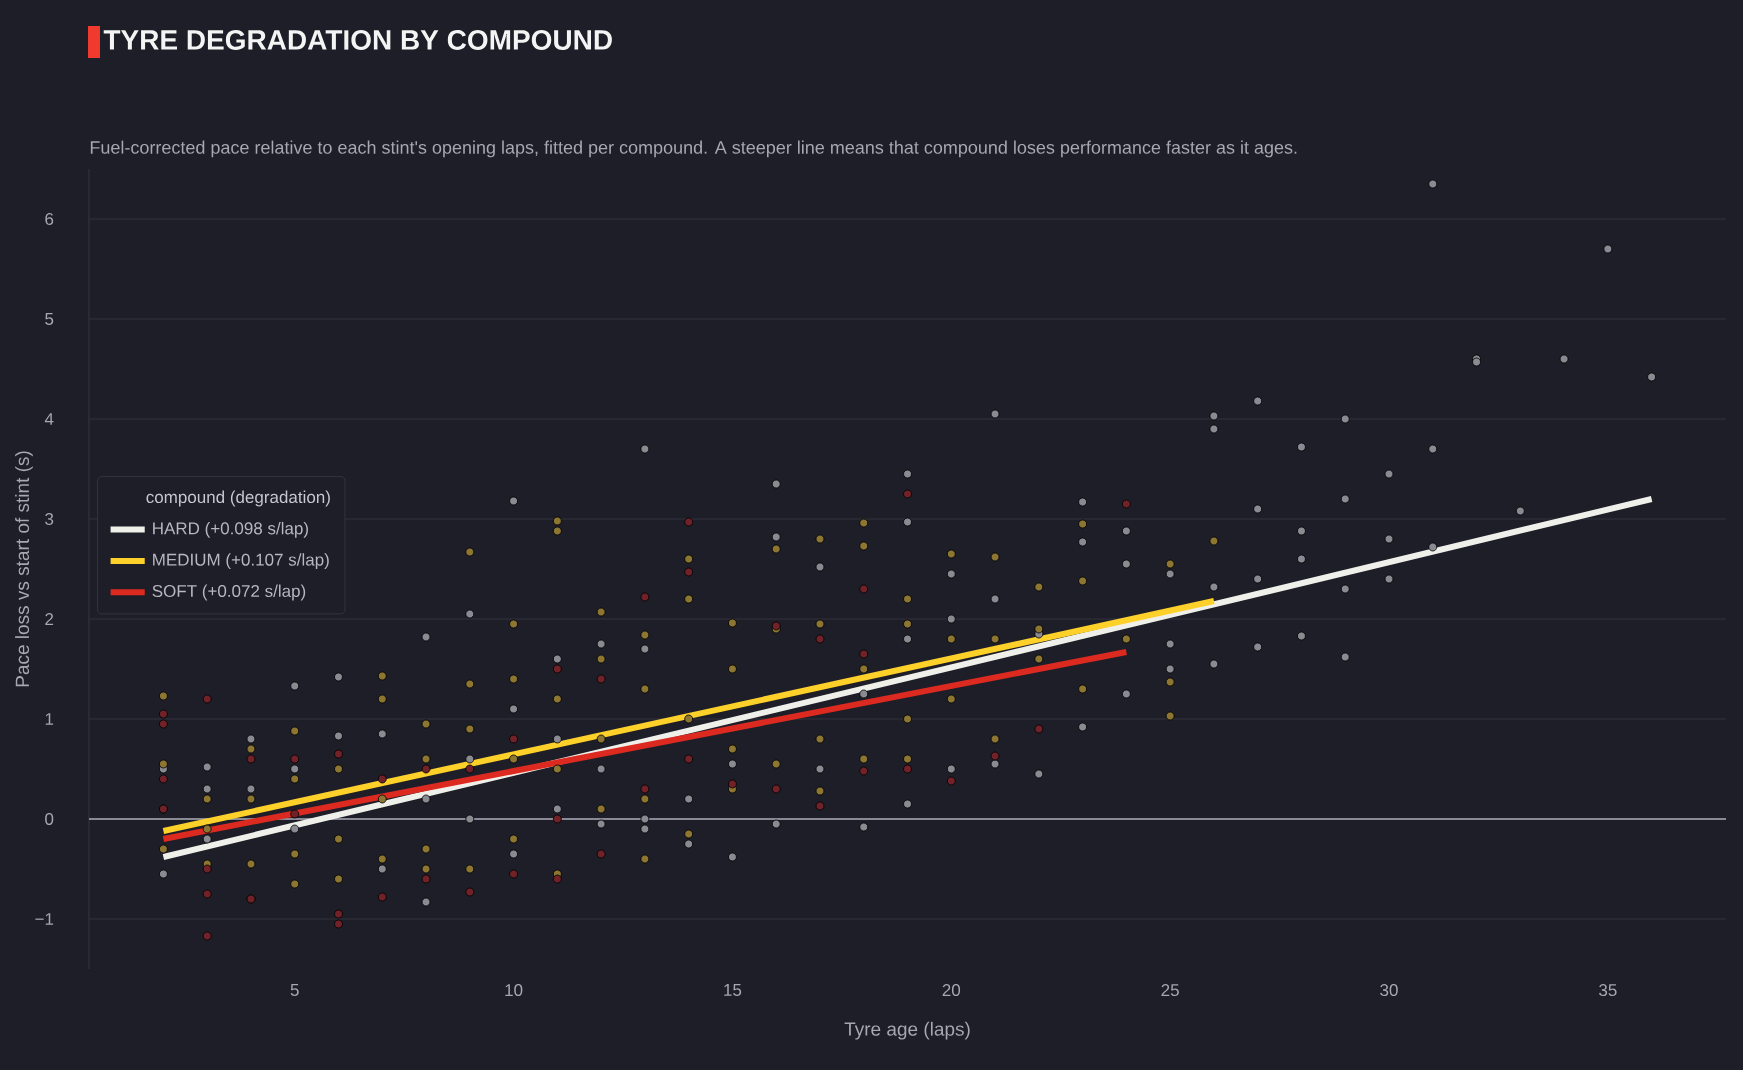  What do you see at coordinates (907, 1030) in the screenshot?
I see `x-axis-title: Tyre age (laps)` at bounding box center [907, 1030].